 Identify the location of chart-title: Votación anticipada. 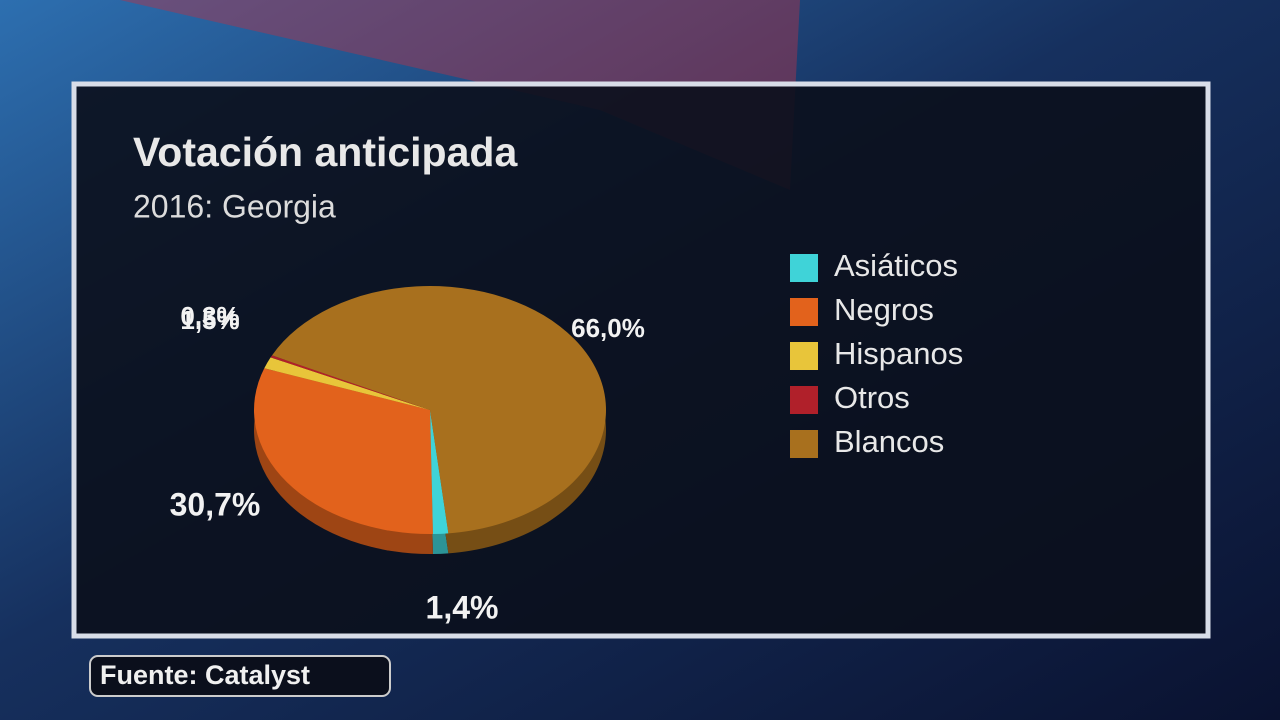
(325, 152).